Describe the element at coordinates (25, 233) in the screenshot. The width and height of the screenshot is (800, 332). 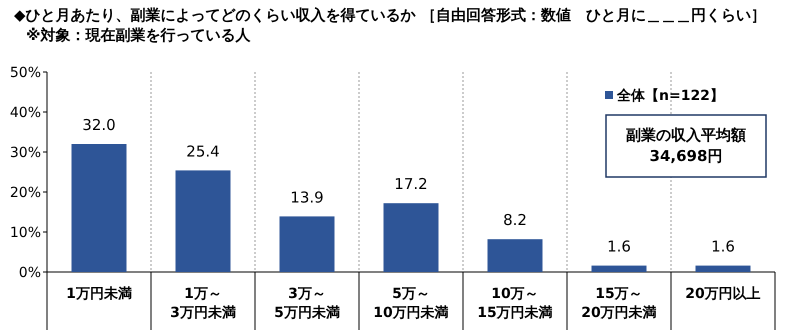
I see `y-tick-label: 10%` at that location.